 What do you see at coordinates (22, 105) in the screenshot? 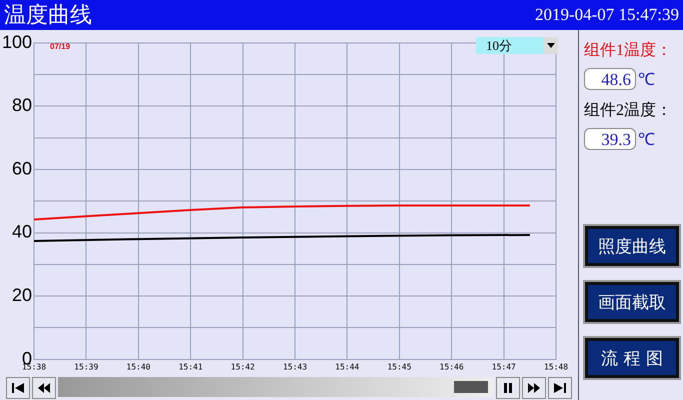
I see `y-tick-label: 80` at bounding box center [22, 105].